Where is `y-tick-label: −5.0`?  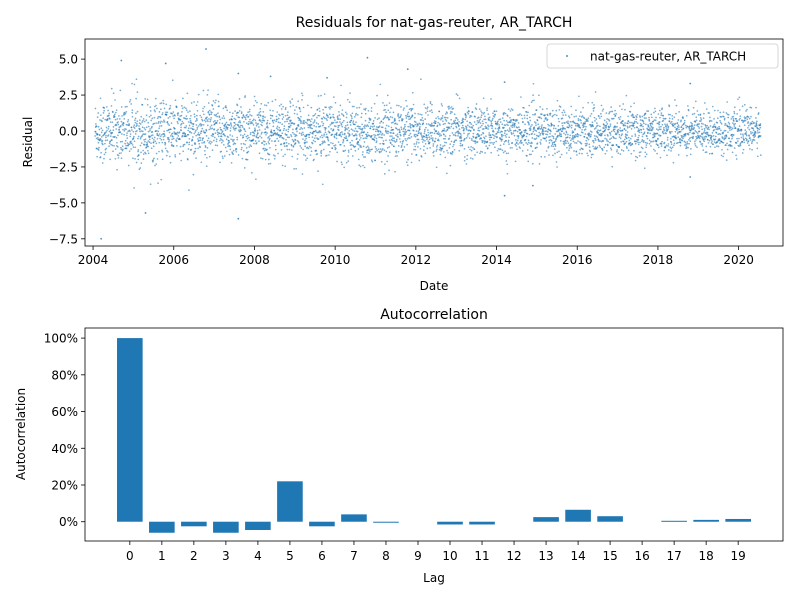
y-tick-label: −5.0 is located at coordinates (63, 203).